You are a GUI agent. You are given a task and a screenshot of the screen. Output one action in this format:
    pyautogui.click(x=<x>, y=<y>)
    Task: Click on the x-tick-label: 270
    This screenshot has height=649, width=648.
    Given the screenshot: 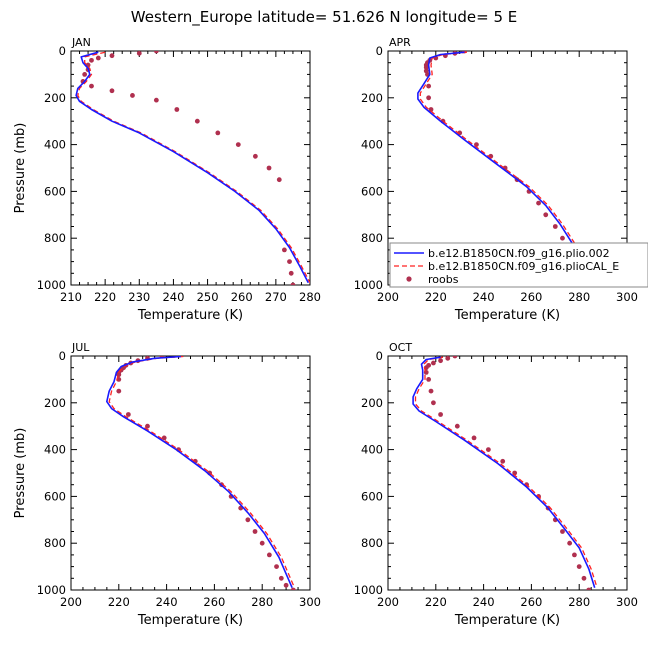 What is the action you would take?
    pyautogui.click(x=276, y=297)
    